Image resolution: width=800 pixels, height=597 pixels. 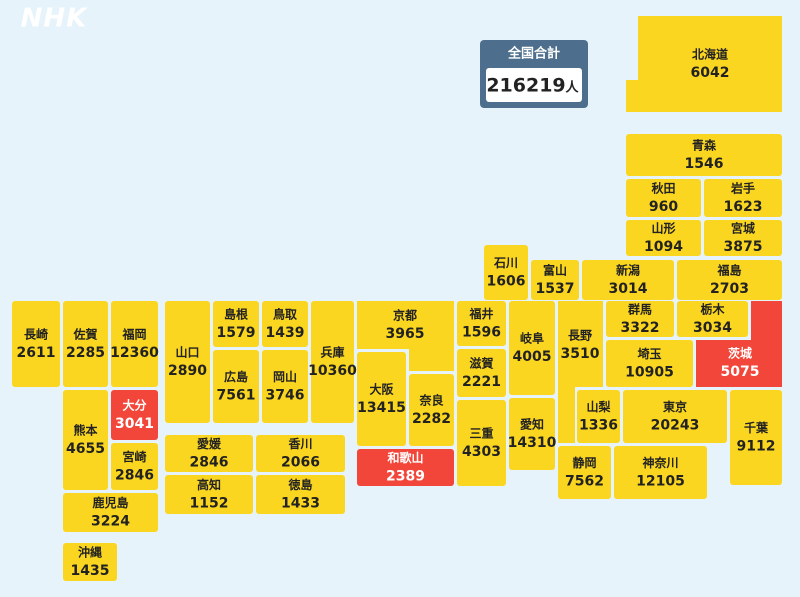 What do you see at coordinates (663, 207) in the screenshot?
I see `prefecture-value: 960` at bounding box center [663, 207].